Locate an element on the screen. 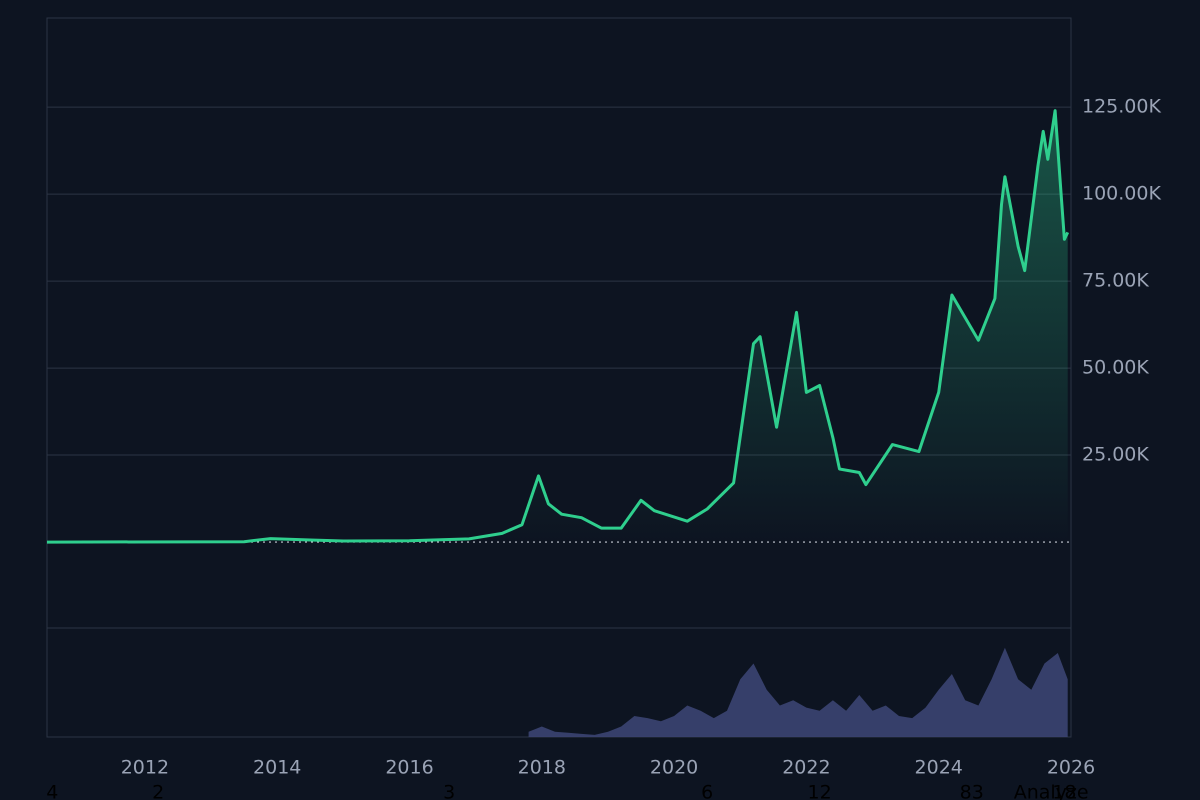 This screenshot has width=1200, height=800. bottom-marker-label: 2 is located at coordinates (158, 791).